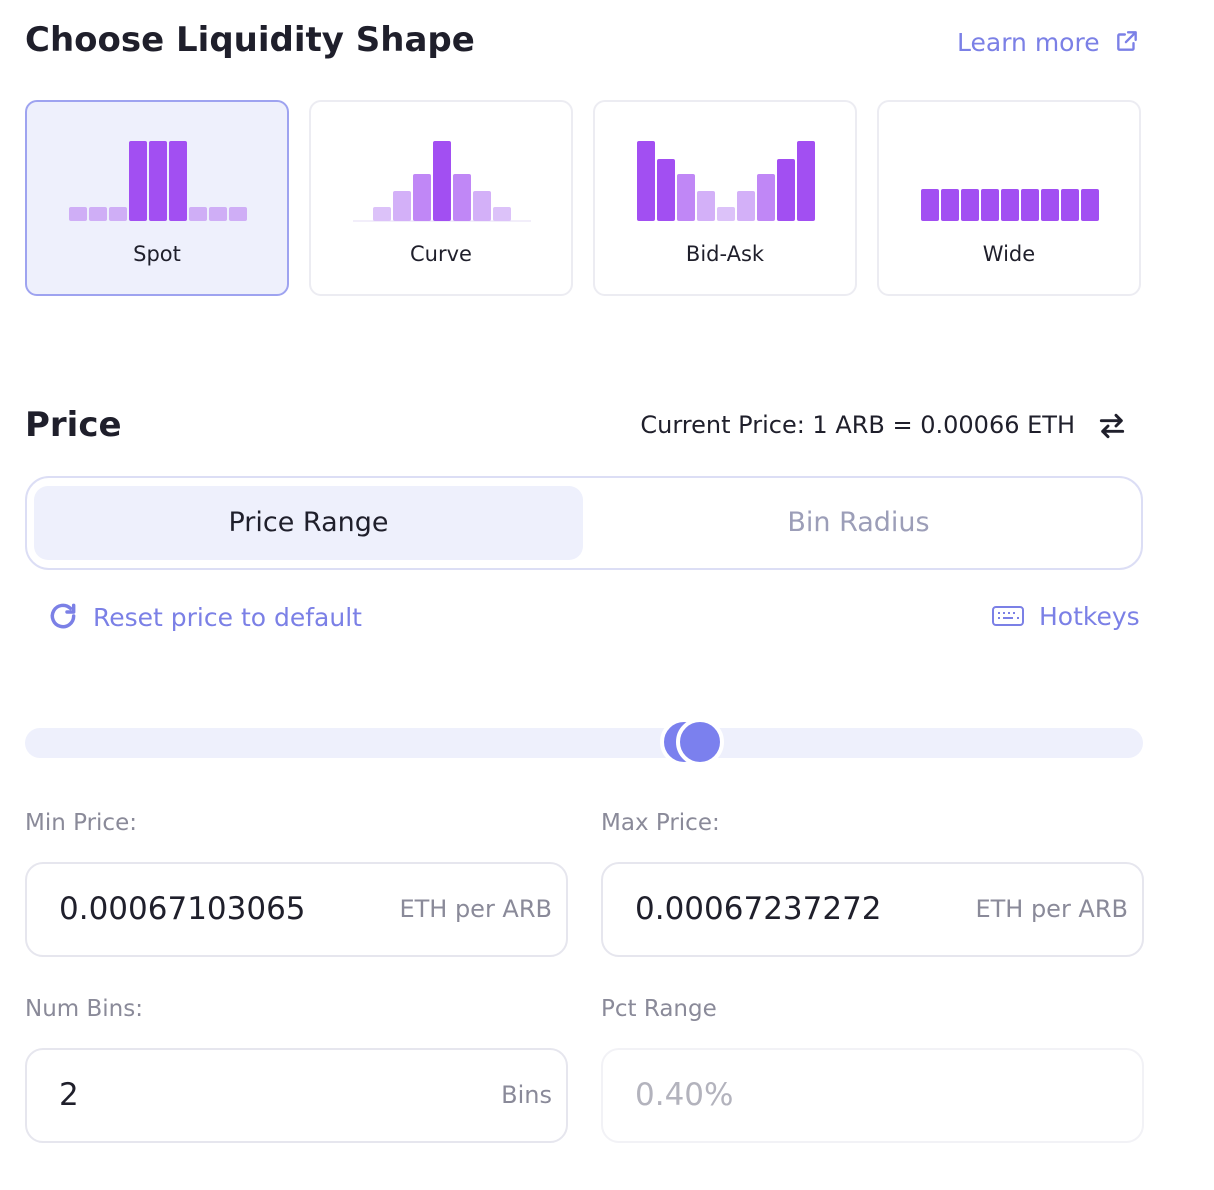 This screenshot has height=1190, width=1214. Describe the element at coordinates (182, 909) in the screenshot. I see `input-value: 0.00067103065` at that location.